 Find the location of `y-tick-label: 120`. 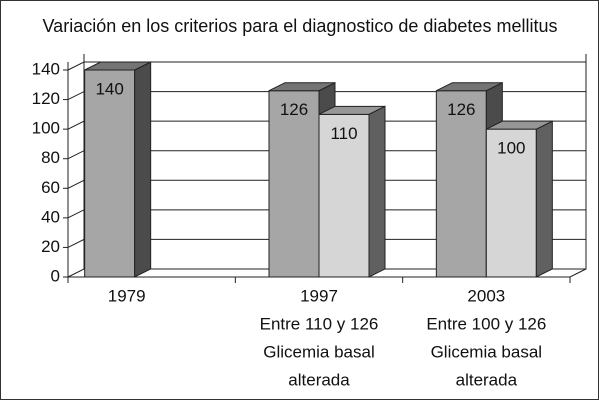

y-tick-label: 120 is located at coordinates (46, 98).